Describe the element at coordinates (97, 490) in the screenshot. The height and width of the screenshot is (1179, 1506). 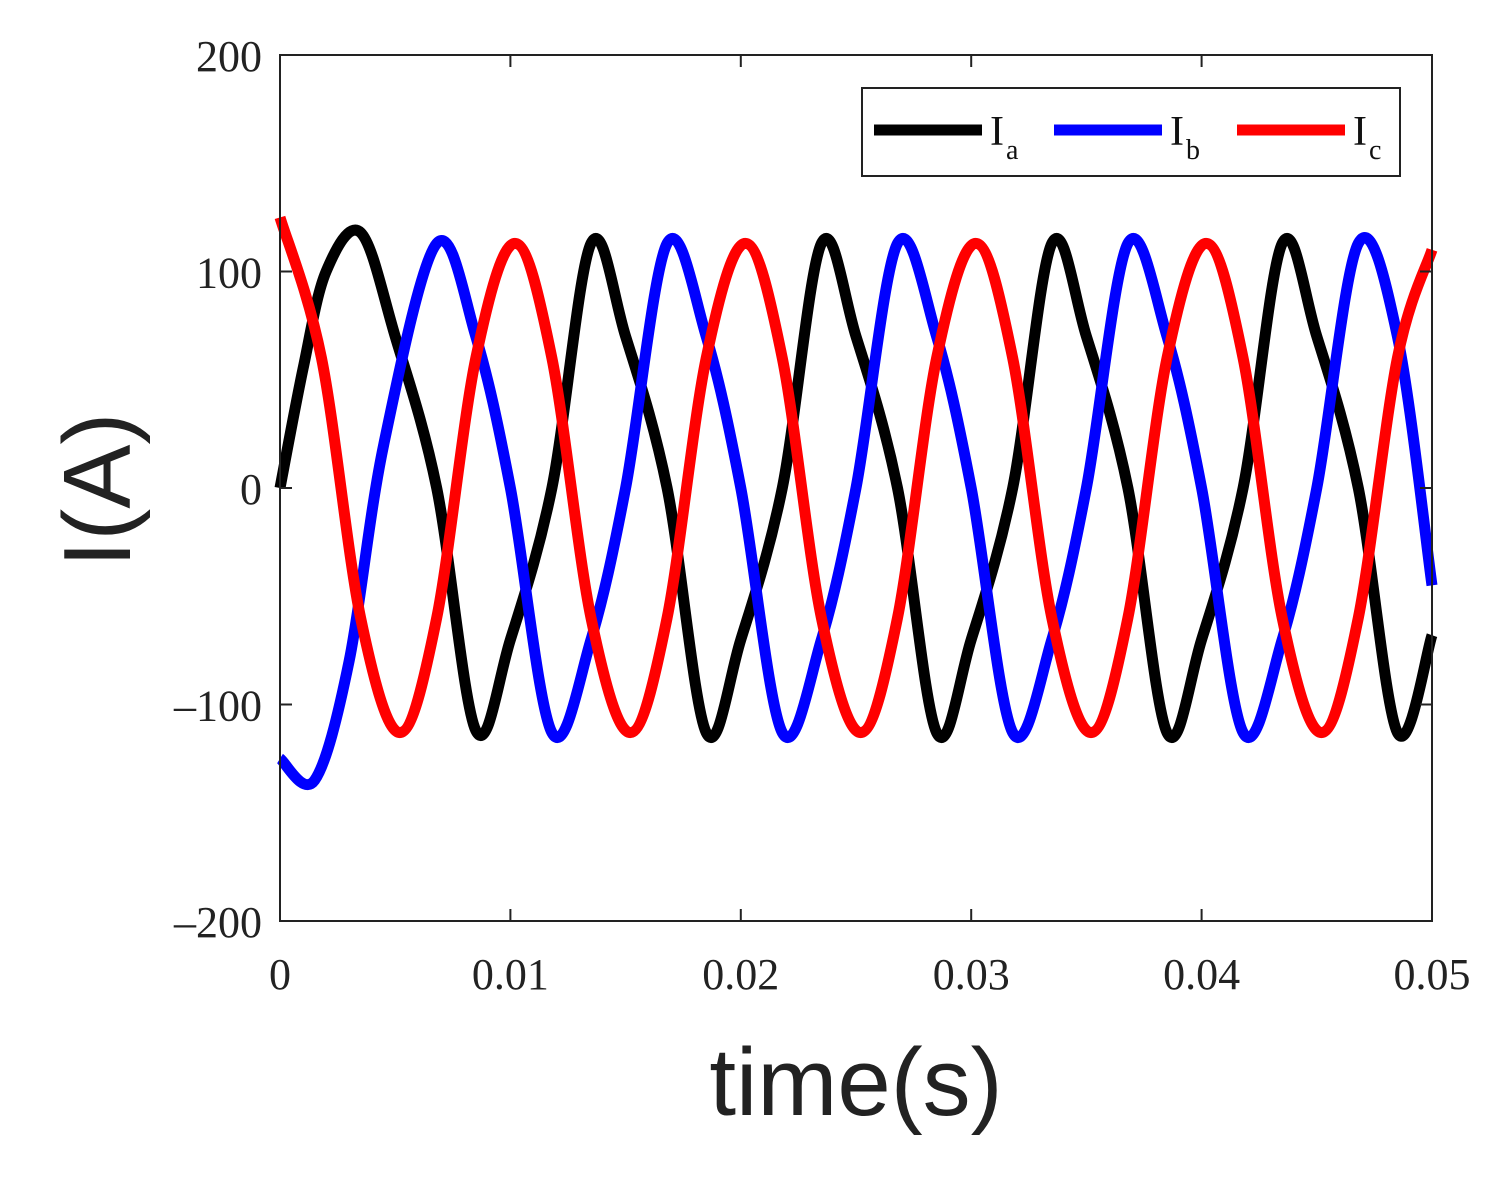
I see `y-axis-label: I(A)` at that location.